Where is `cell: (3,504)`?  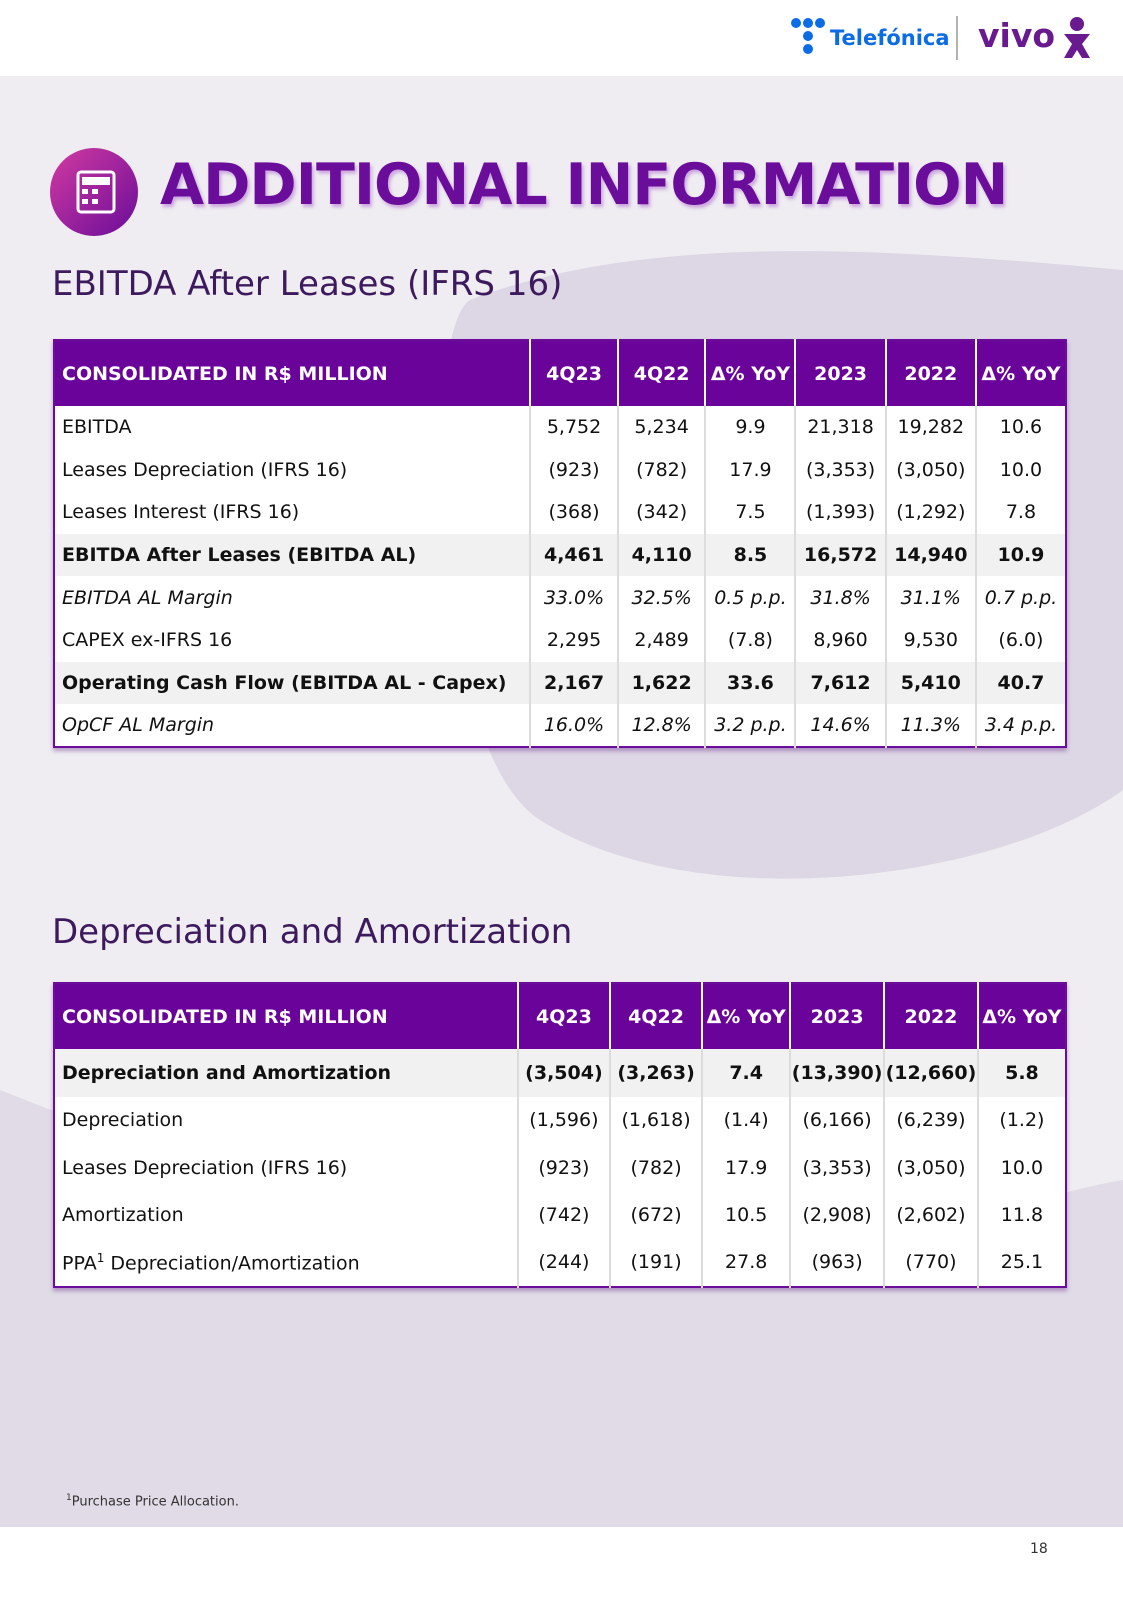
cell: (3,504) is located at coordinates (563, 1073).